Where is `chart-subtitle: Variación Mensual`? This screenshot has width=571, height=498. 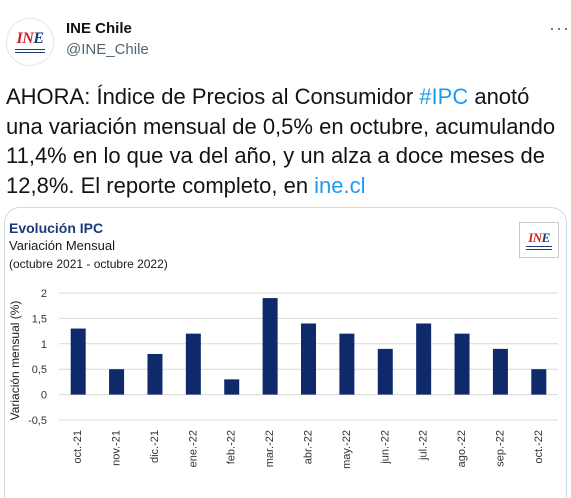
chart-subtitle: Variación Mensual is located at coordinates (62, 245).